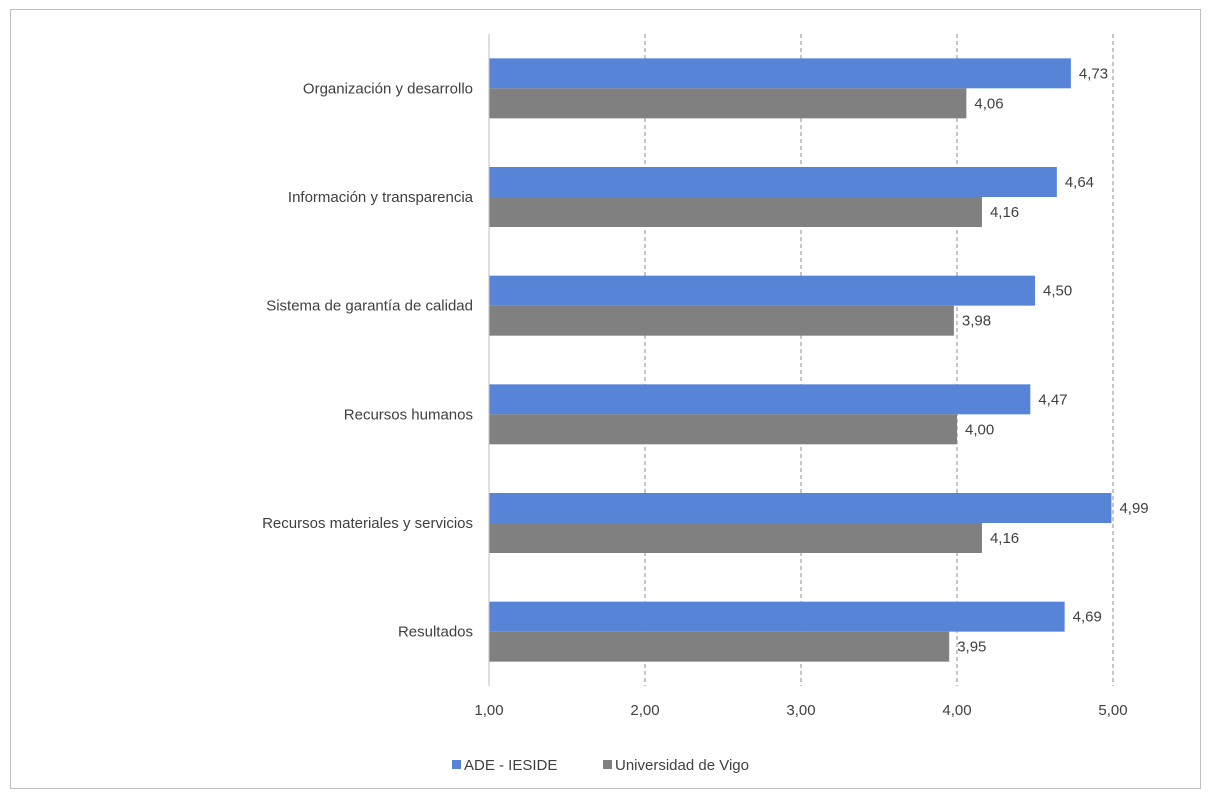 The height and width of the screenshot is (792, 1212). What do you see at coordinates (408, 414) in the screenshot?
I see `category-label: Recursos humanos` at bounding box center [408, 414].